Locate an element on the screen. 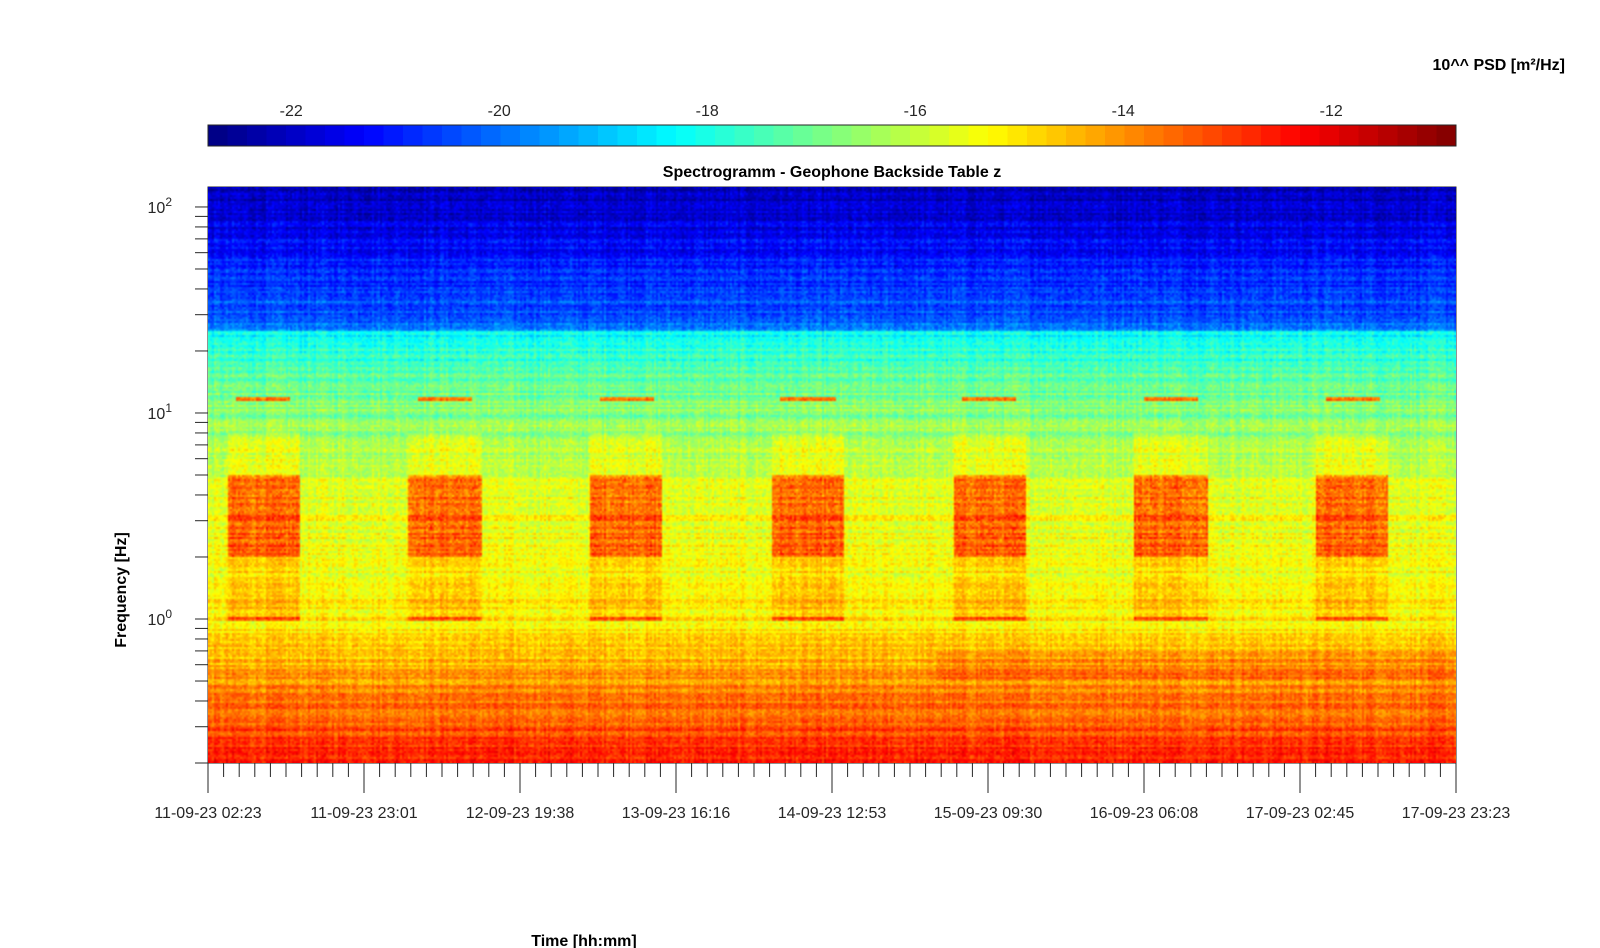 Image resolution: width=1600 pixels, height=948 pixels. colorbar-tick-label: -16 is located at coordinates (915, 111).